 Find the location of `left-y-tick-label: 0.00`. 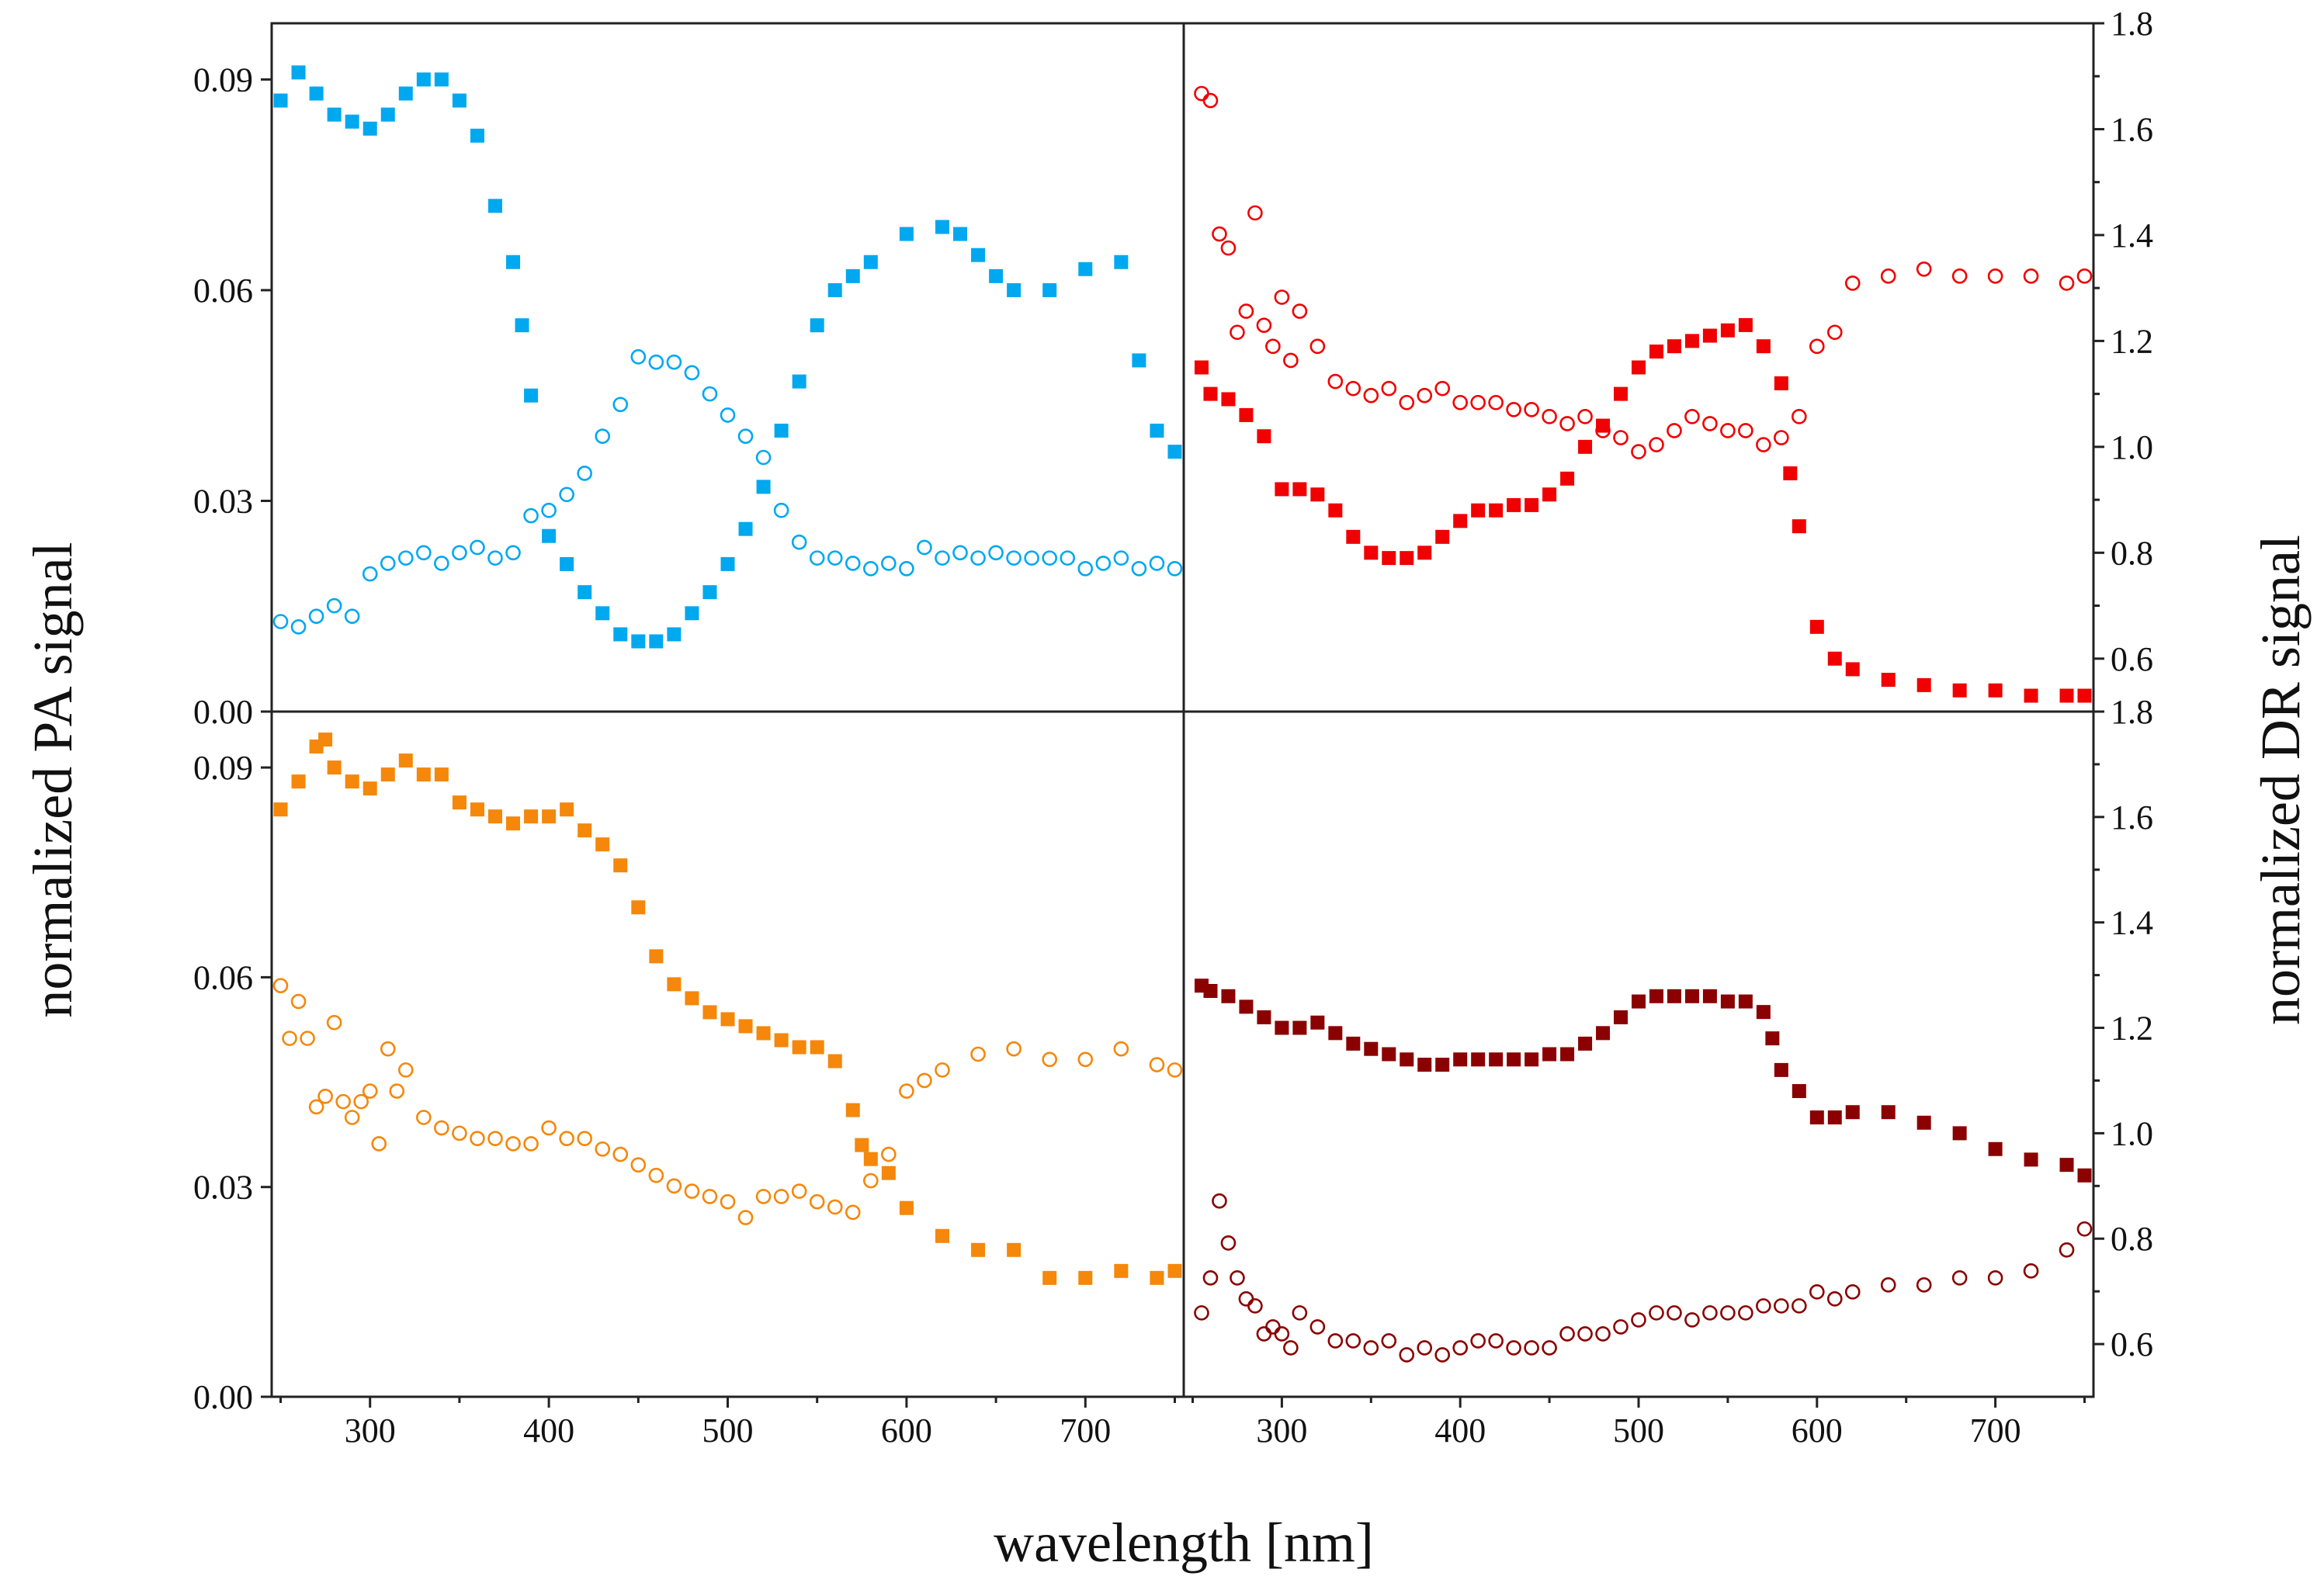

left-y-tick-label: 0.00 is located at coordinates (223, 1397).